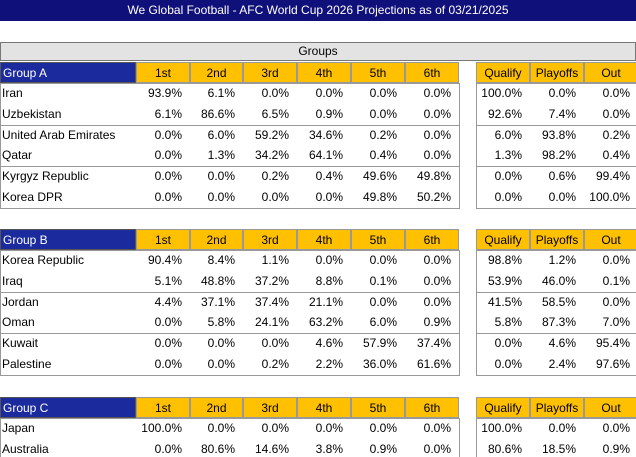 This screenshot has width=636, height=457. What do you see at coordinates (562, 364) in the screenshot?
I see `summary-prob: 2.4%` at bounding box center [562, 364].